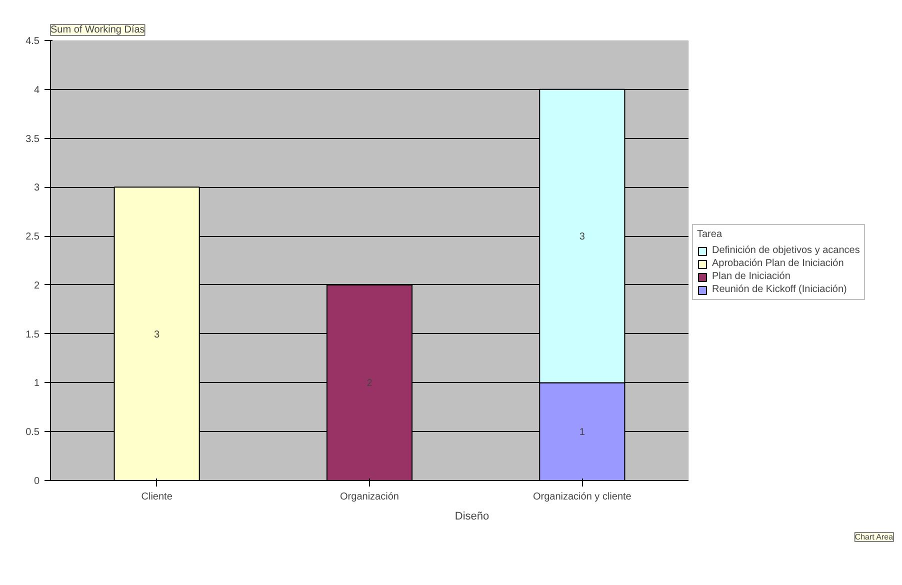  I want to click on y-tick-label: 1, so click(37, 384).